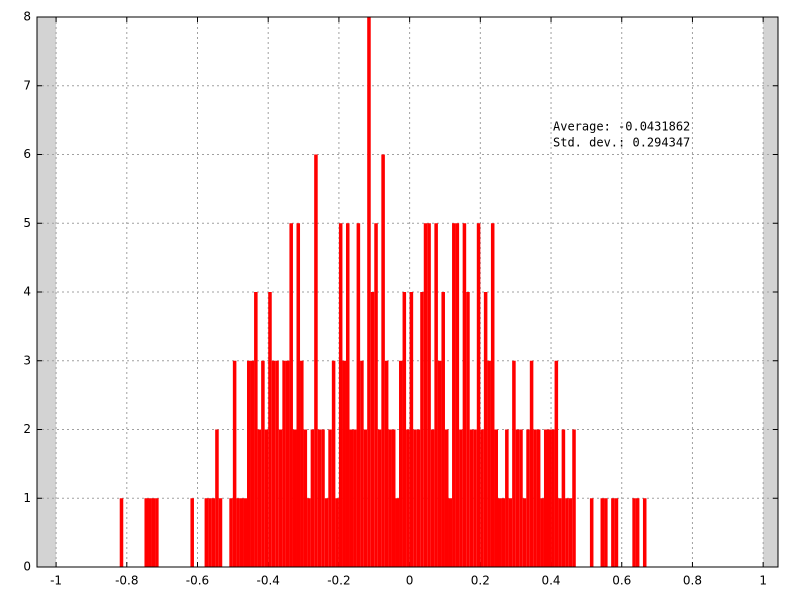  What do you see at coordinates (27, 567) in the screenshot?
I see `y-tick-label: 0` at bounding box center [27, 567].